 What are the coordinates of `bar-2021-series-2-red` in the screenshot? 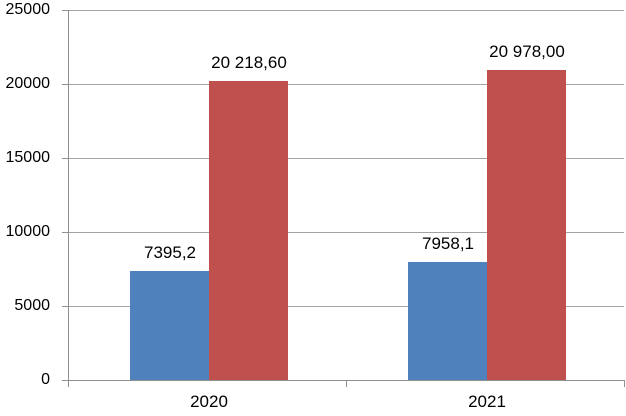 It's located at (526, 225).